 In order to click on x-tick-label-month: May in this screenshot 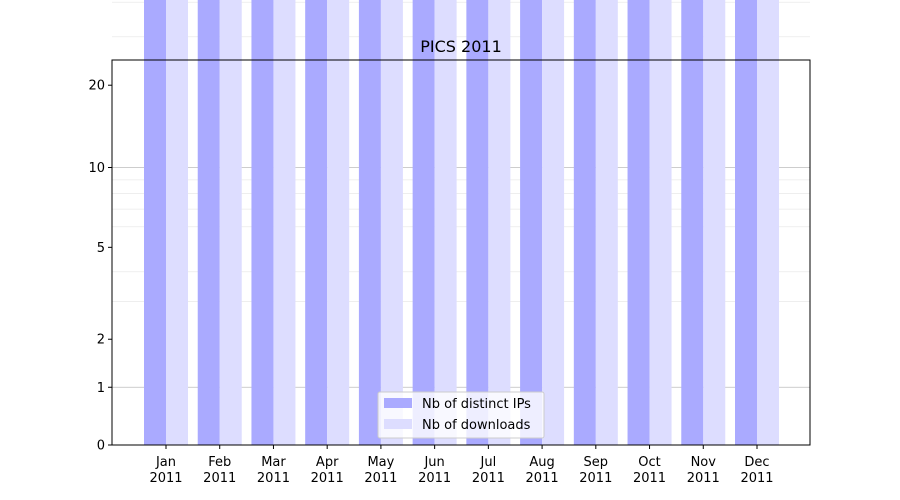, I will do `click(380, 462)`.